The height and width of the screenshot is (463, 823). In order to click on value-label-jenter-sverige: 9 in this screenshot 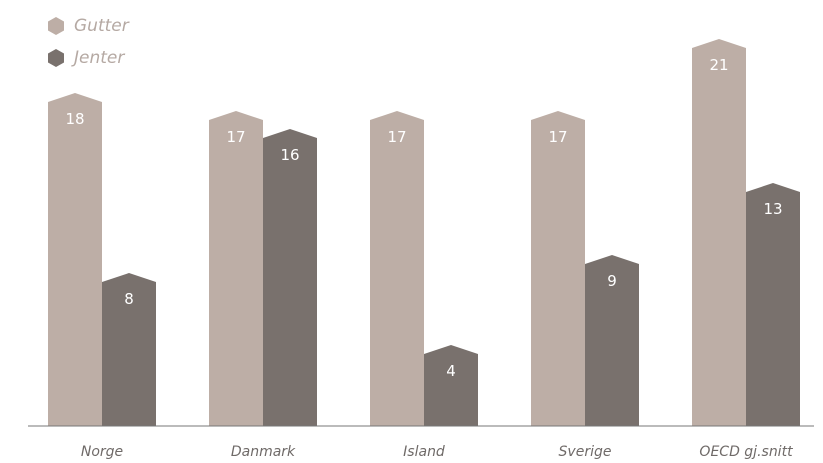, I will do `click(612, 281)`.